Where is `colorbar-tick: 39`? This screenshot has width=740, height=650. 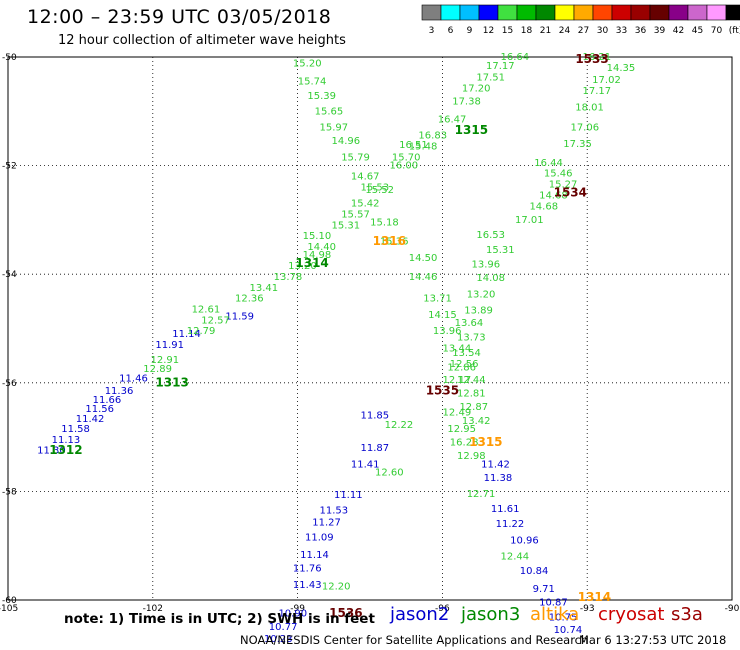 colorbar-tick: 39 is located at coordinates (660, 31).